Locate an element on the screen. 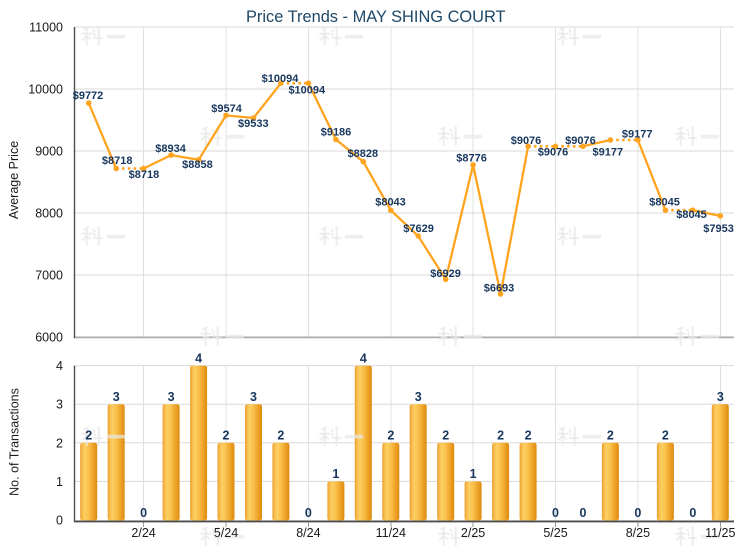 The image size is (740, 550). svg-text: $6693 is located at coordinates (499, 288).